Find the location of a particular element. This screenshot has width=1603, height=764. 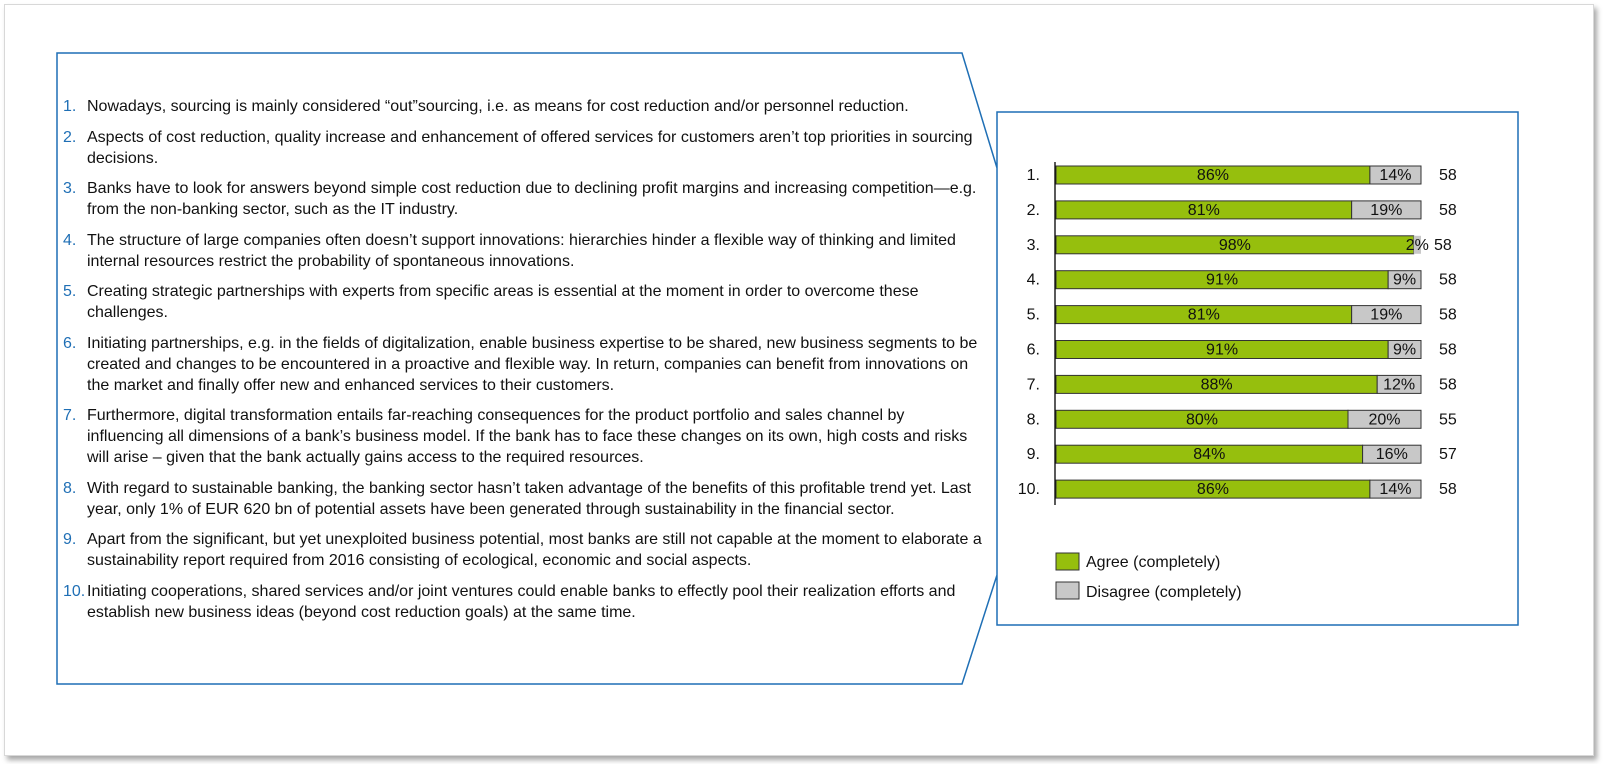

category-label: 6. is located at coordinates (1033, 350).